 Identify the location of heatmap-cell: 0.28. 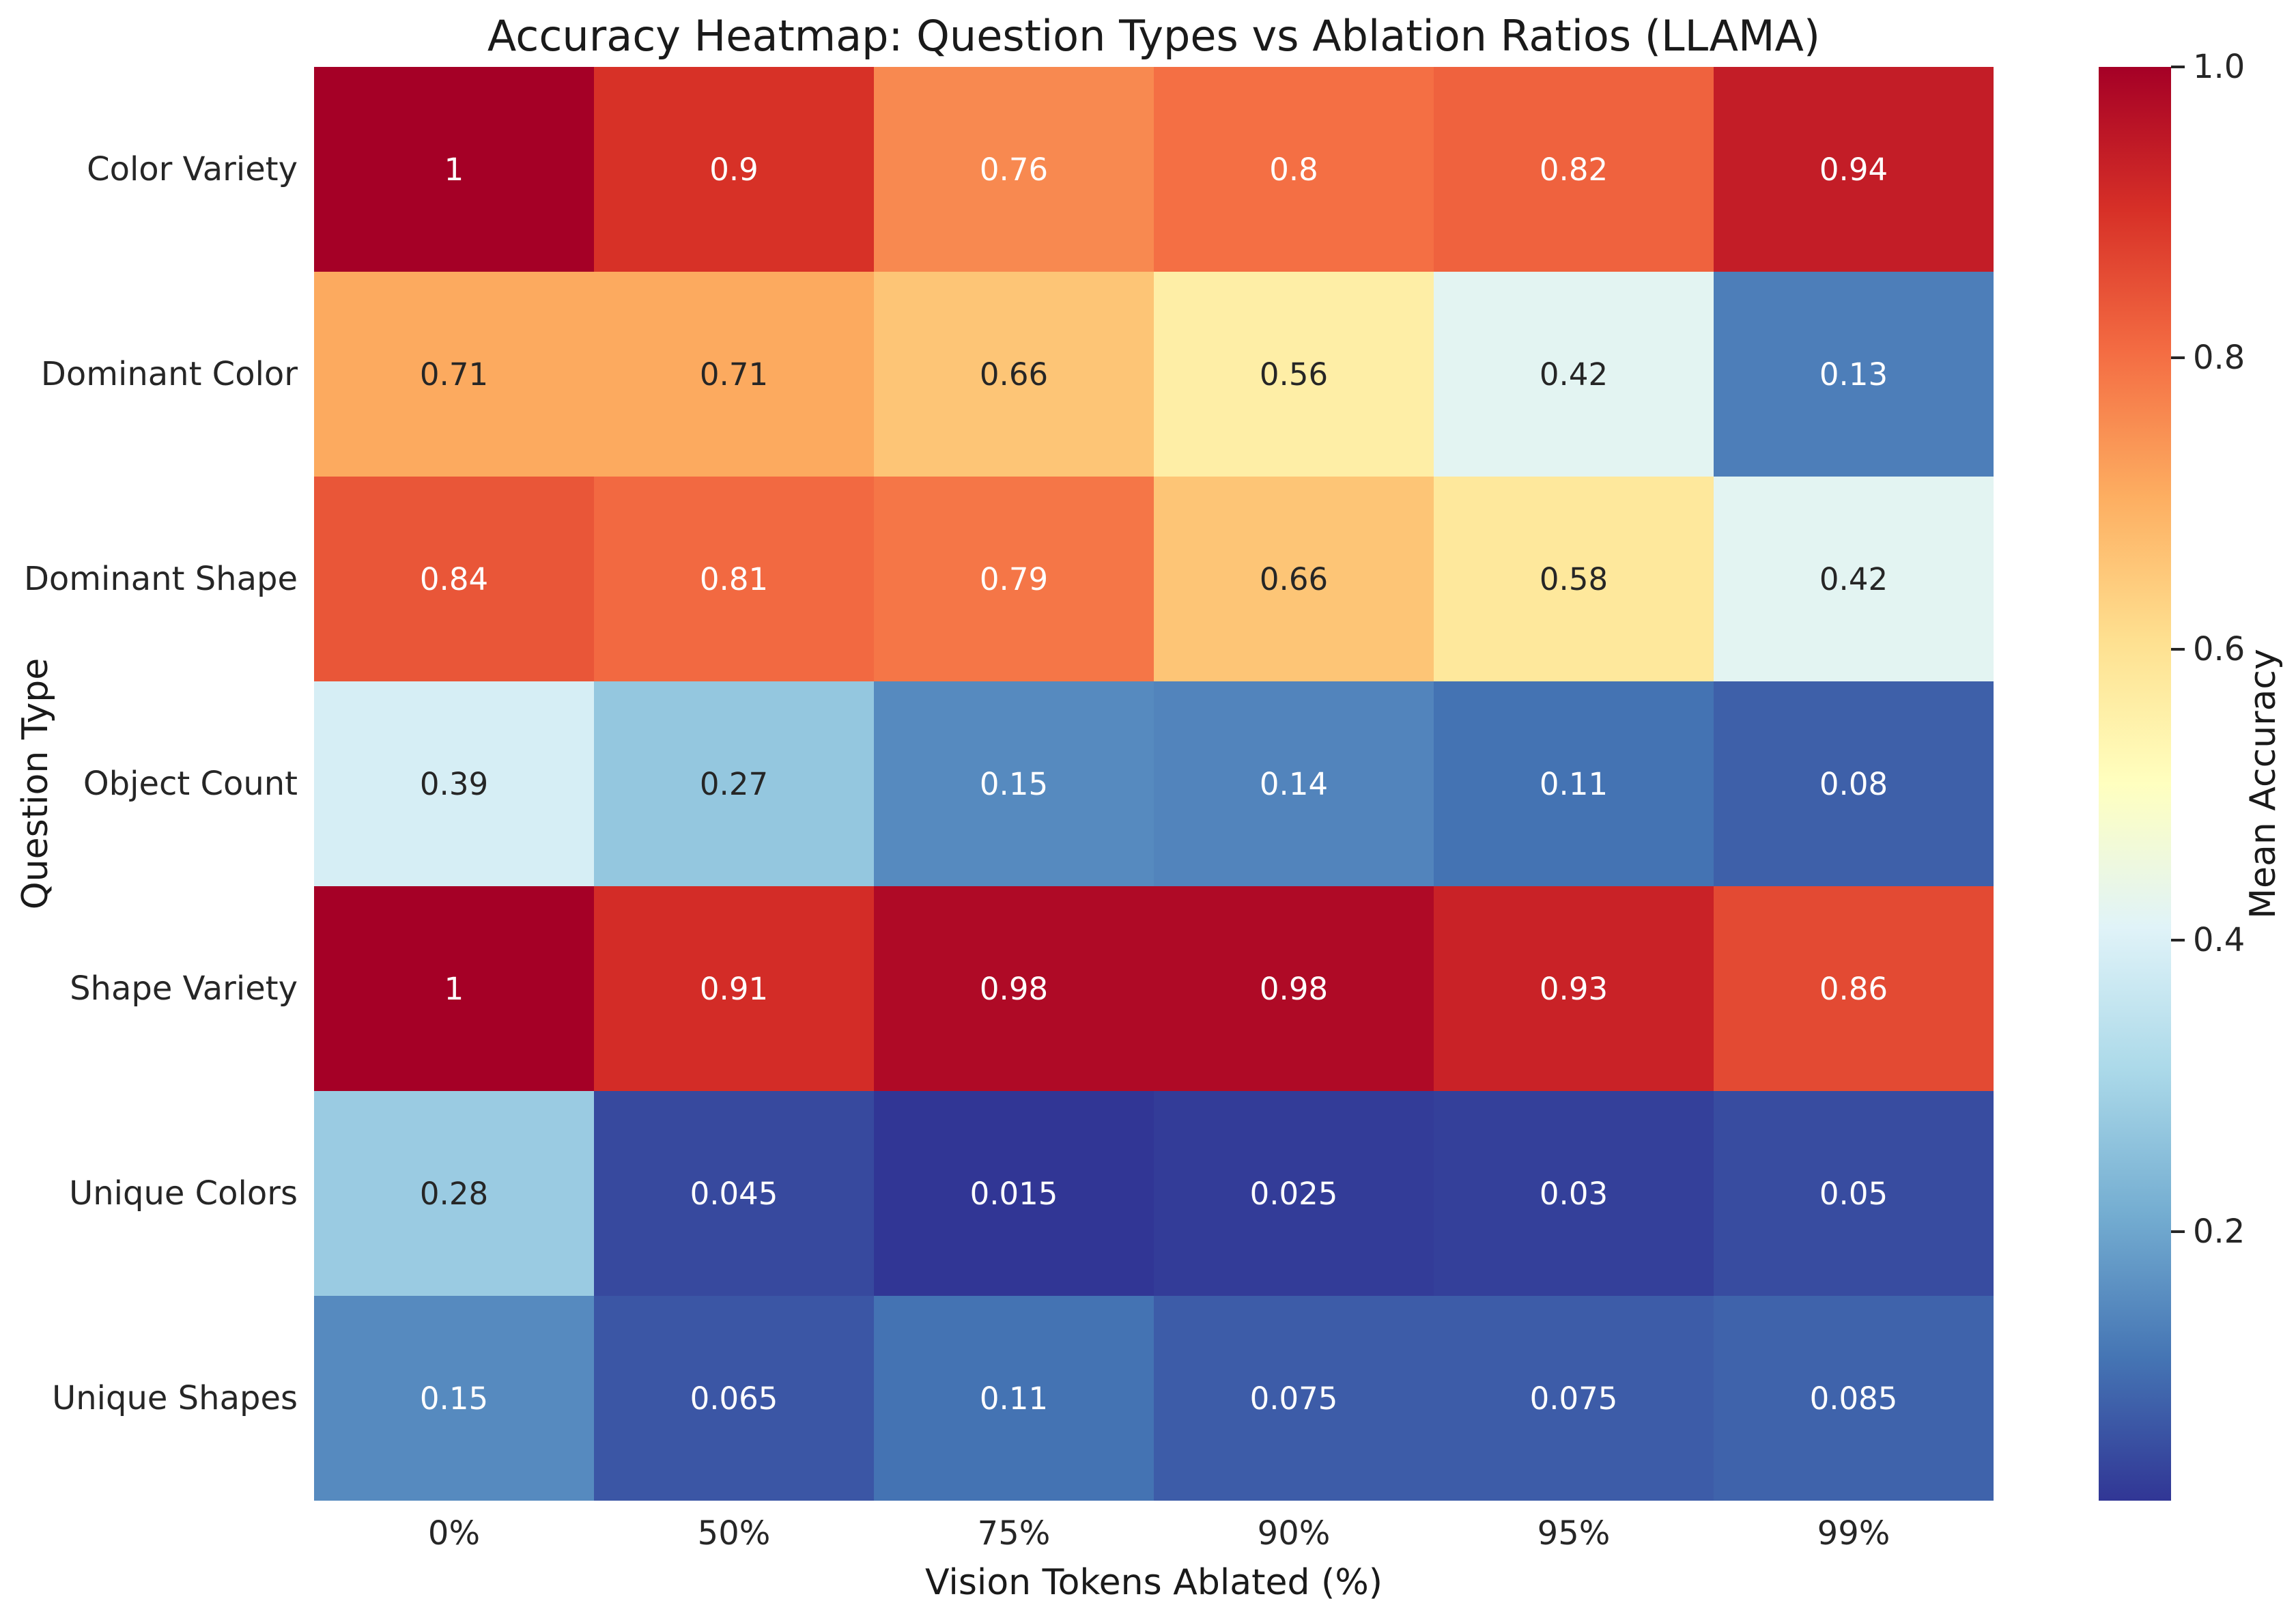
(454, 1193).